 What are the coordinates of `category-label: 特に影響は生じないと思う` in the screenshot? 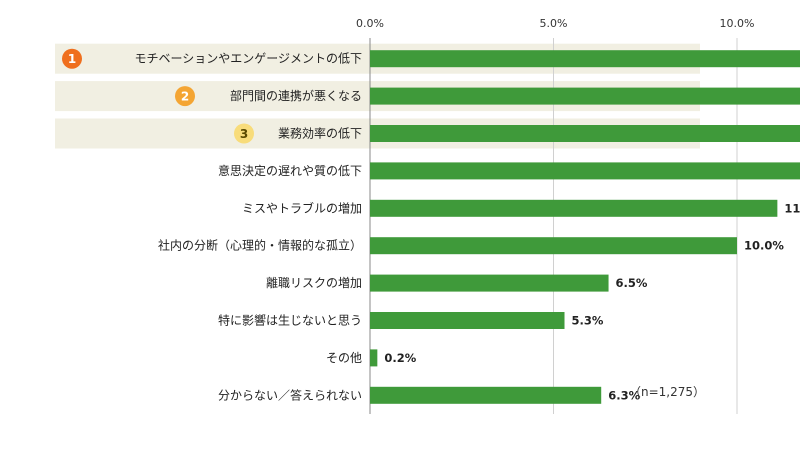 It's located at (290, 320).